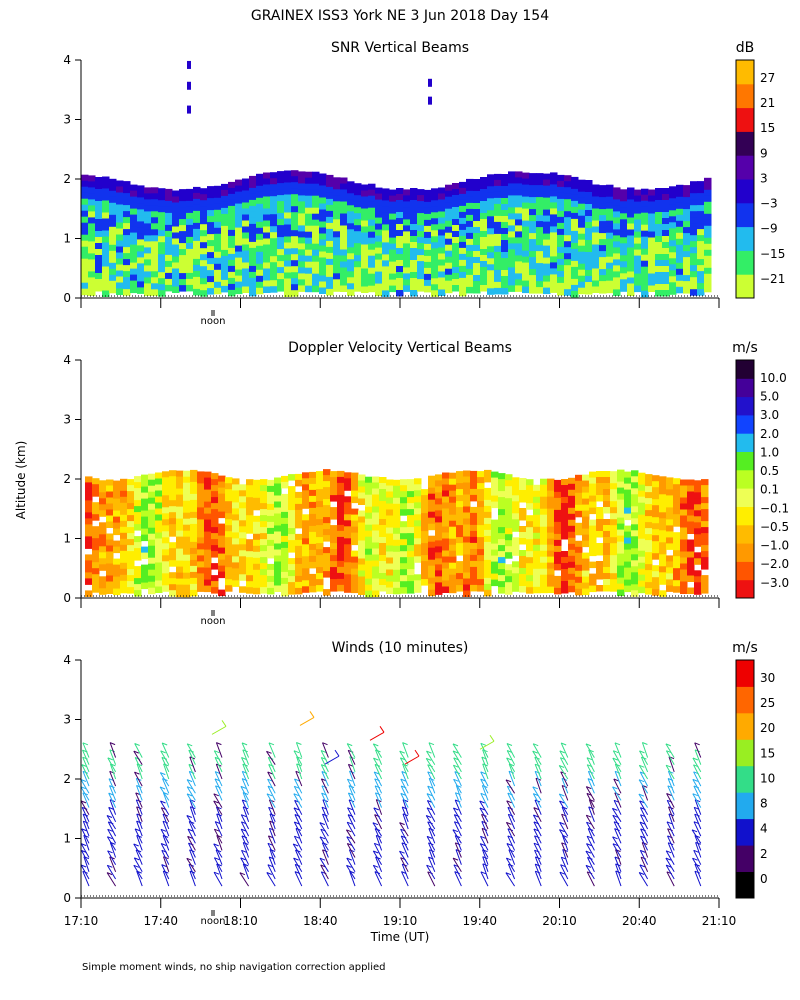 This screenshot has height=1000, width=800. Describe the element at coordinates (764, 879) in the screenshot. I see `colorbar-winds-tick: 0` at that location.